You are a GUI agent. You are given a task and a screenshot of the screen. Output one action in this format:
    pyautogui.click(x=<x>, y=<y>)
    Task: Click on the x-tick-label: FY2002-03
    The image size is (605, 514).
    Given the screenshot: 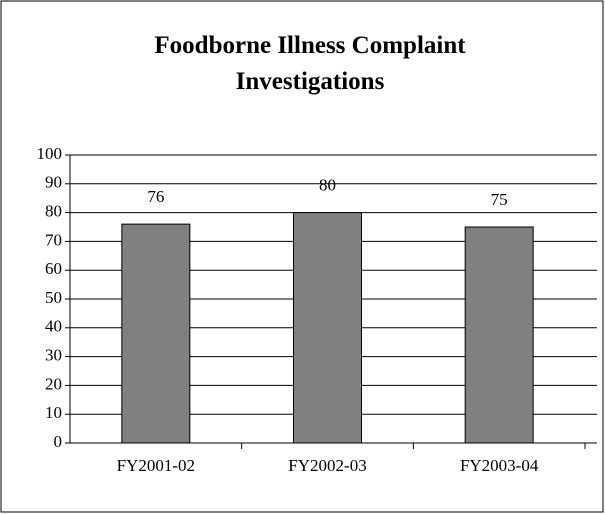 What is the action you would take?
    pyautogui.click(x=327, y=465)
    